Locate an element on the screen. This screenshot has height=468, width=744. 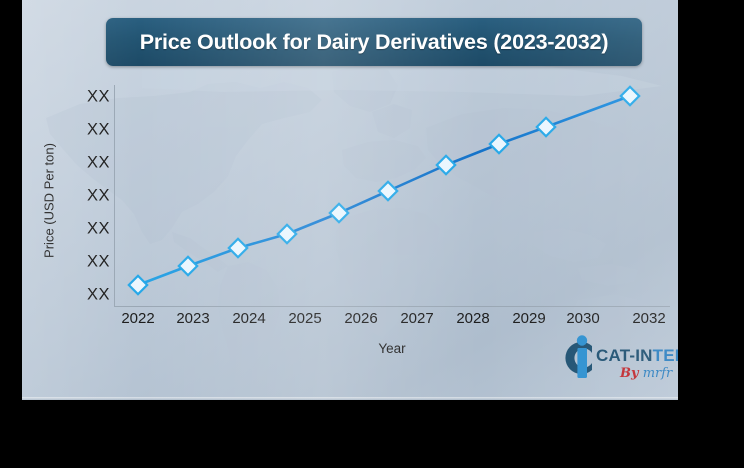
x-tick-label: 2026 is located at coordinates (361, 318).